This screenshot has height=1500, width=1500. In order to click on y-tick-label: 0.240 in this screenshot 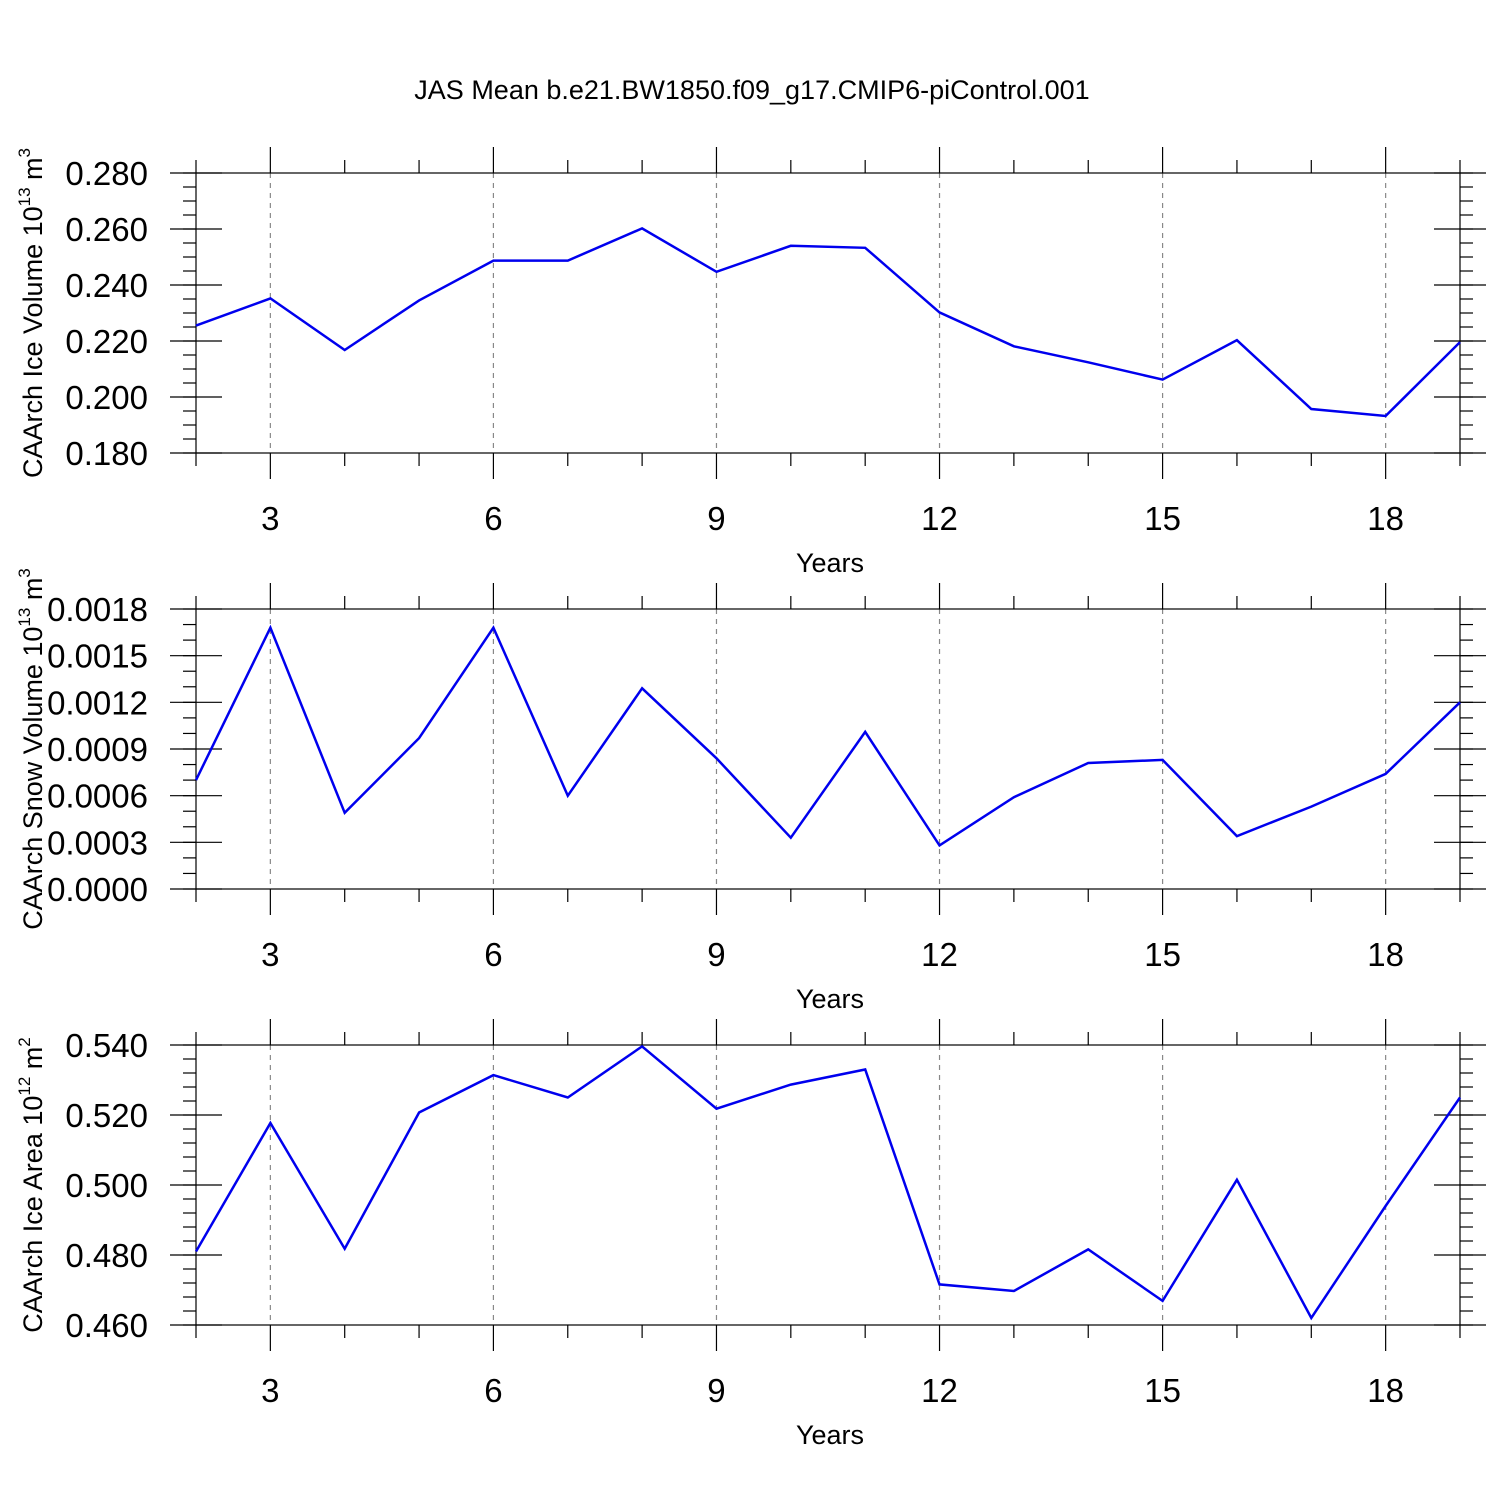, I will do `click(106, 285)`.